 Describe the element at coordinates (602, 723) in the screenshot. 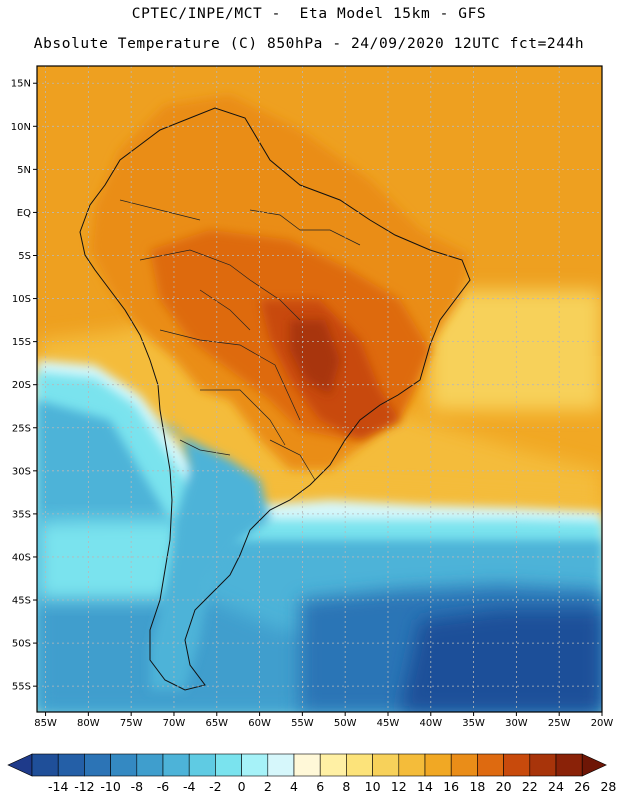

I see `lon-tick-label: 20W` at that location.